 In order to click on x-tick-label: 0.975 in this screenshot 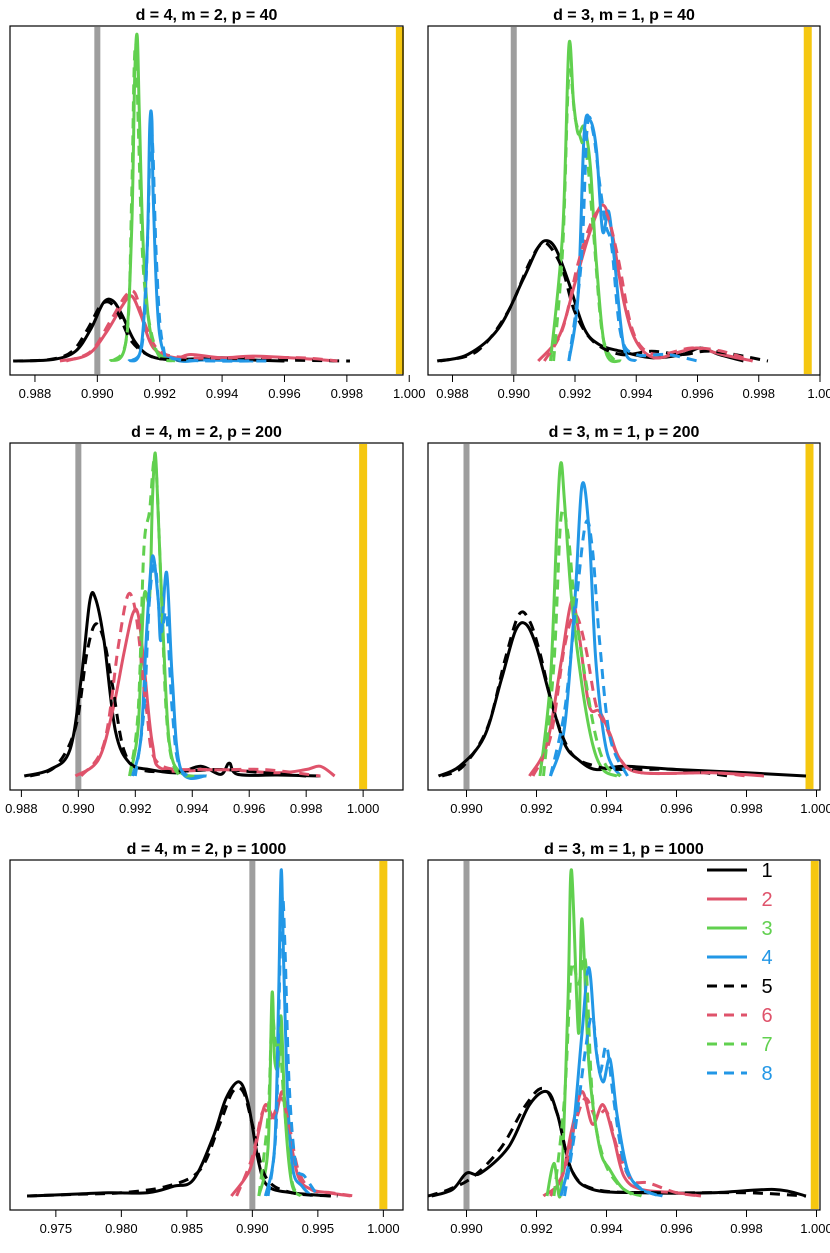, I will do `click(56, 1228)`.